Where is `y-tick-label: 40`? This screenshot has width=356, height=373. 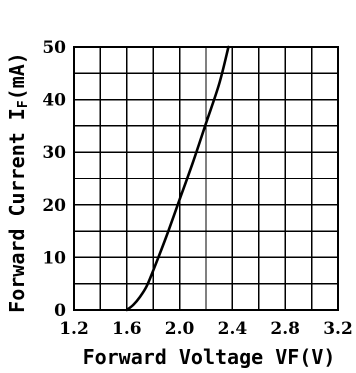 y-tick-label: 40 is located at coordinates (54, 101).